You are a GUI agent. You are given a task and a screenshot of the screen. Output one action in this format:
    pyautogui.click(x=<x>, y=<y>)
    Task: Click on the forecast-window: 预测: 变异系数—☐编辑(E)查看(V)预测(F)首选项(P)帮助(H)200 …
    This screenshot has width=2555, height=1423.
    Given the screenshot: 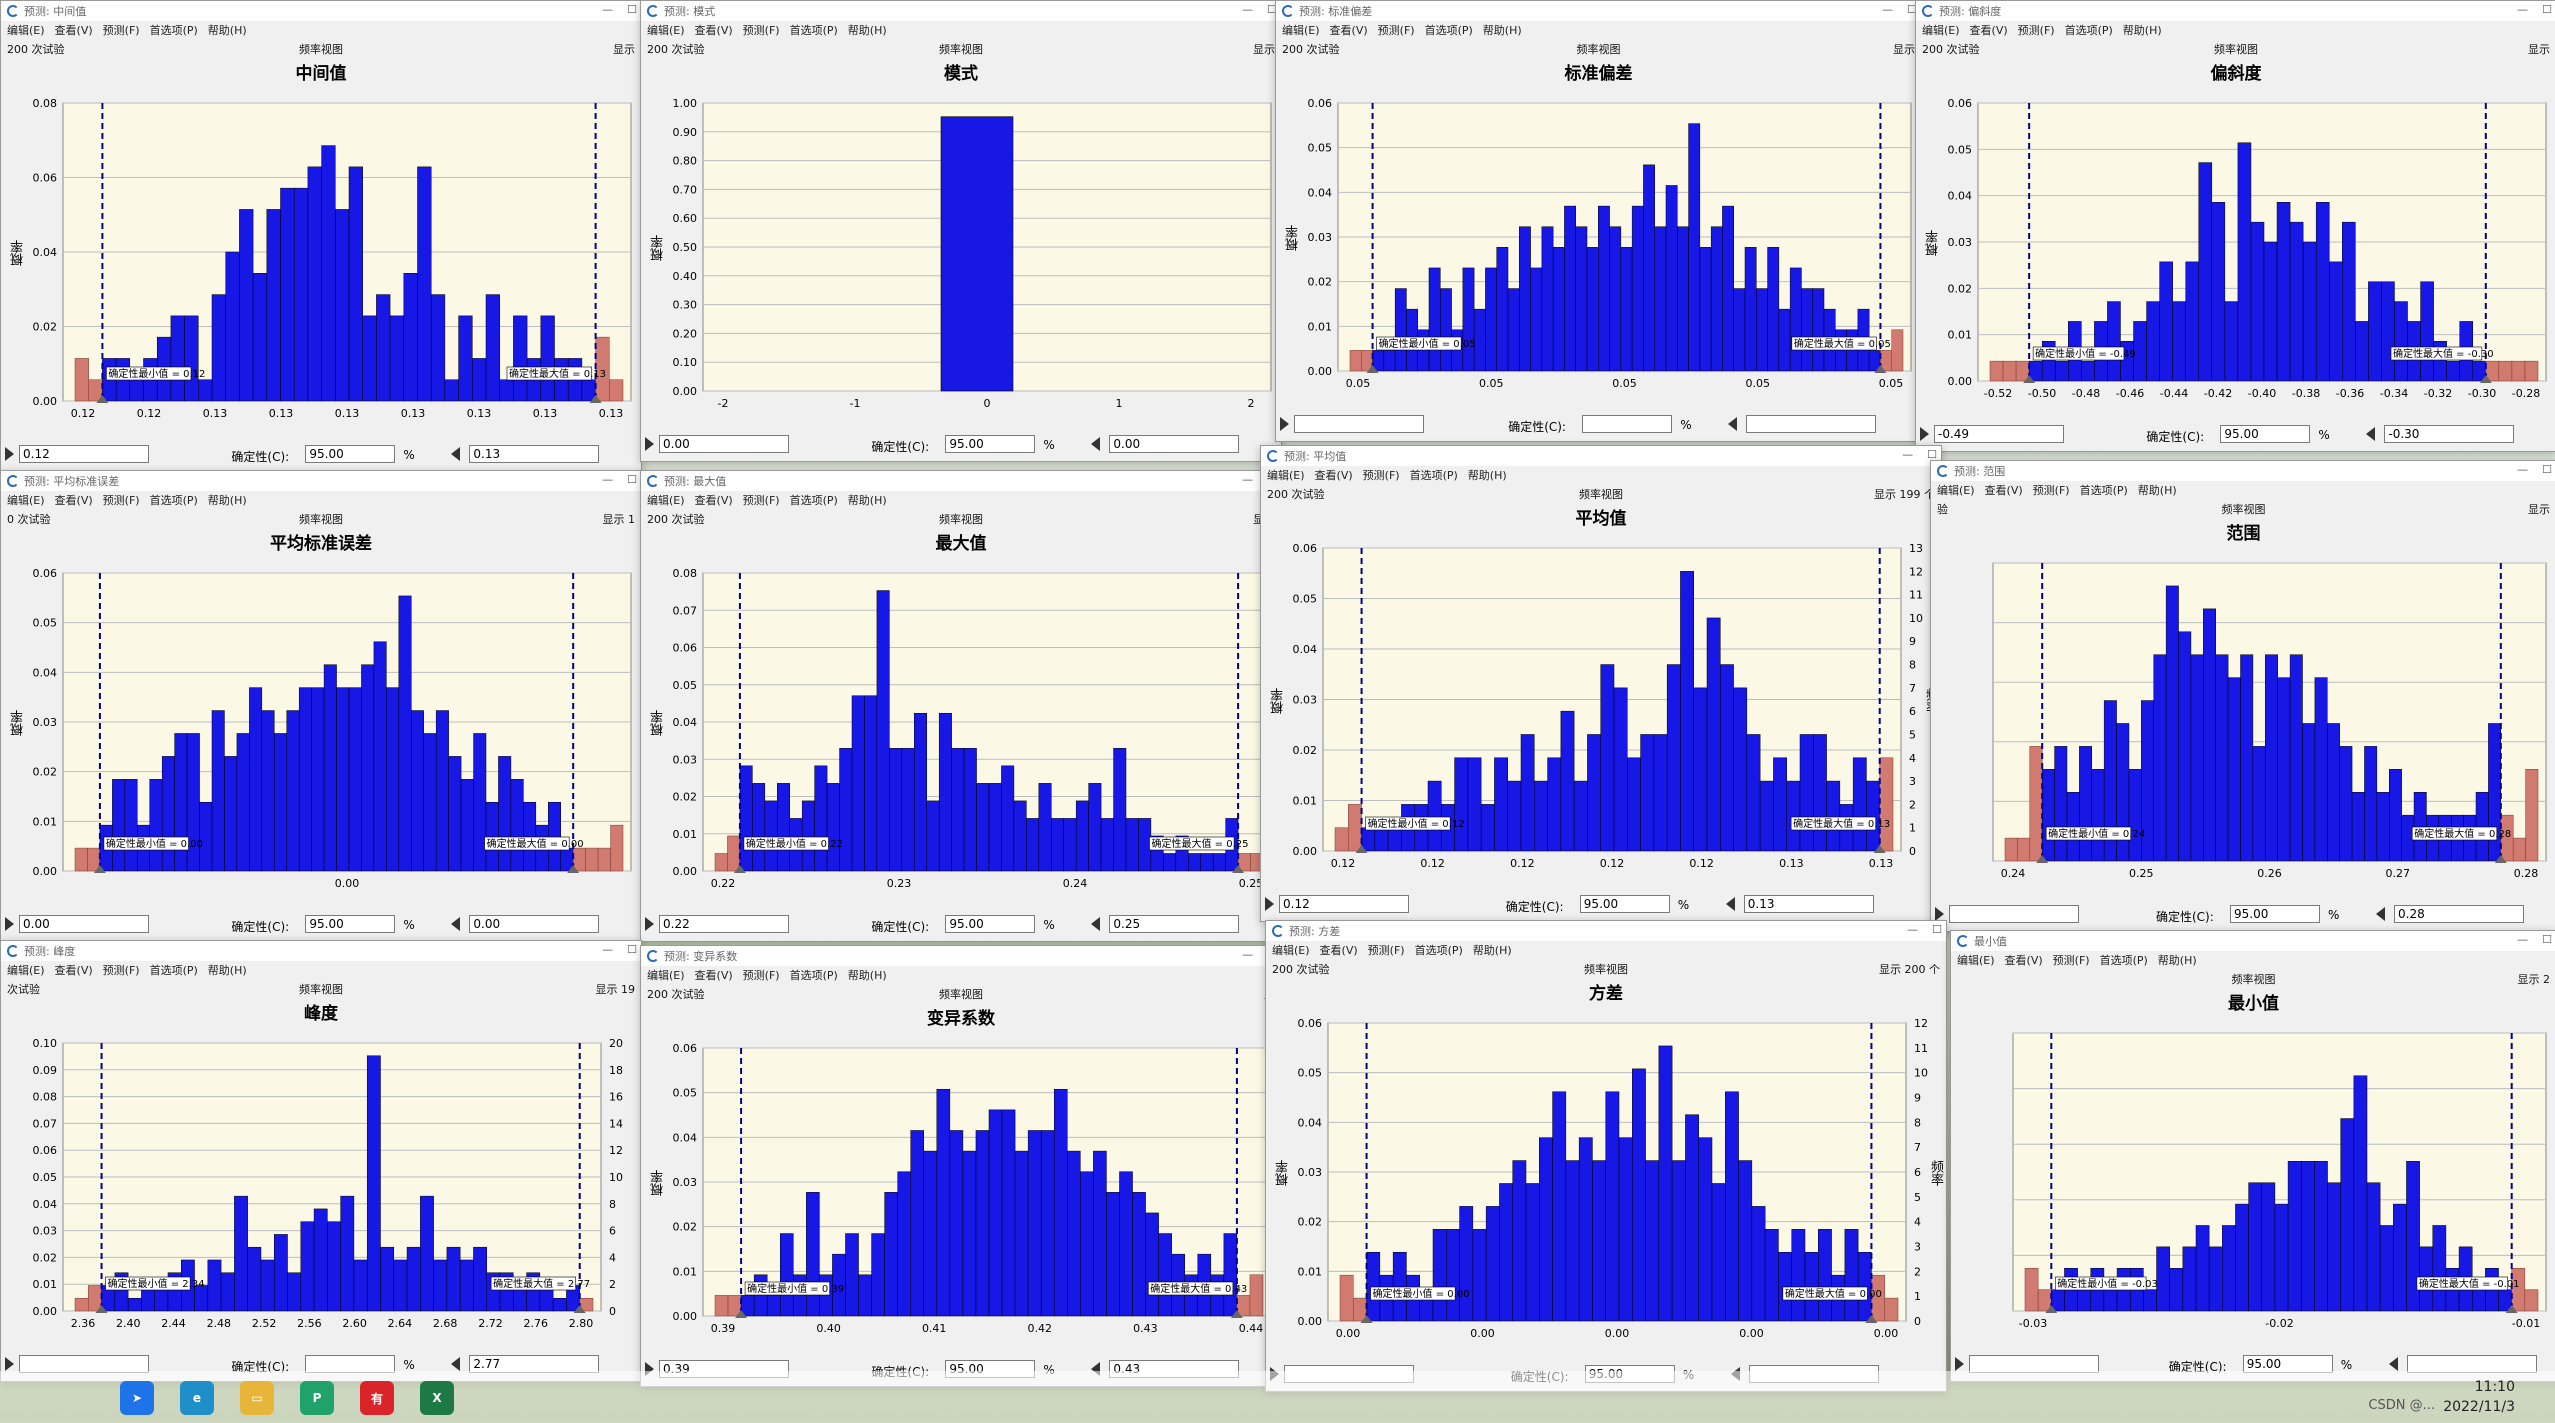 What is the action you would take?
    pyautogui.click(x=961, y=1166)
    